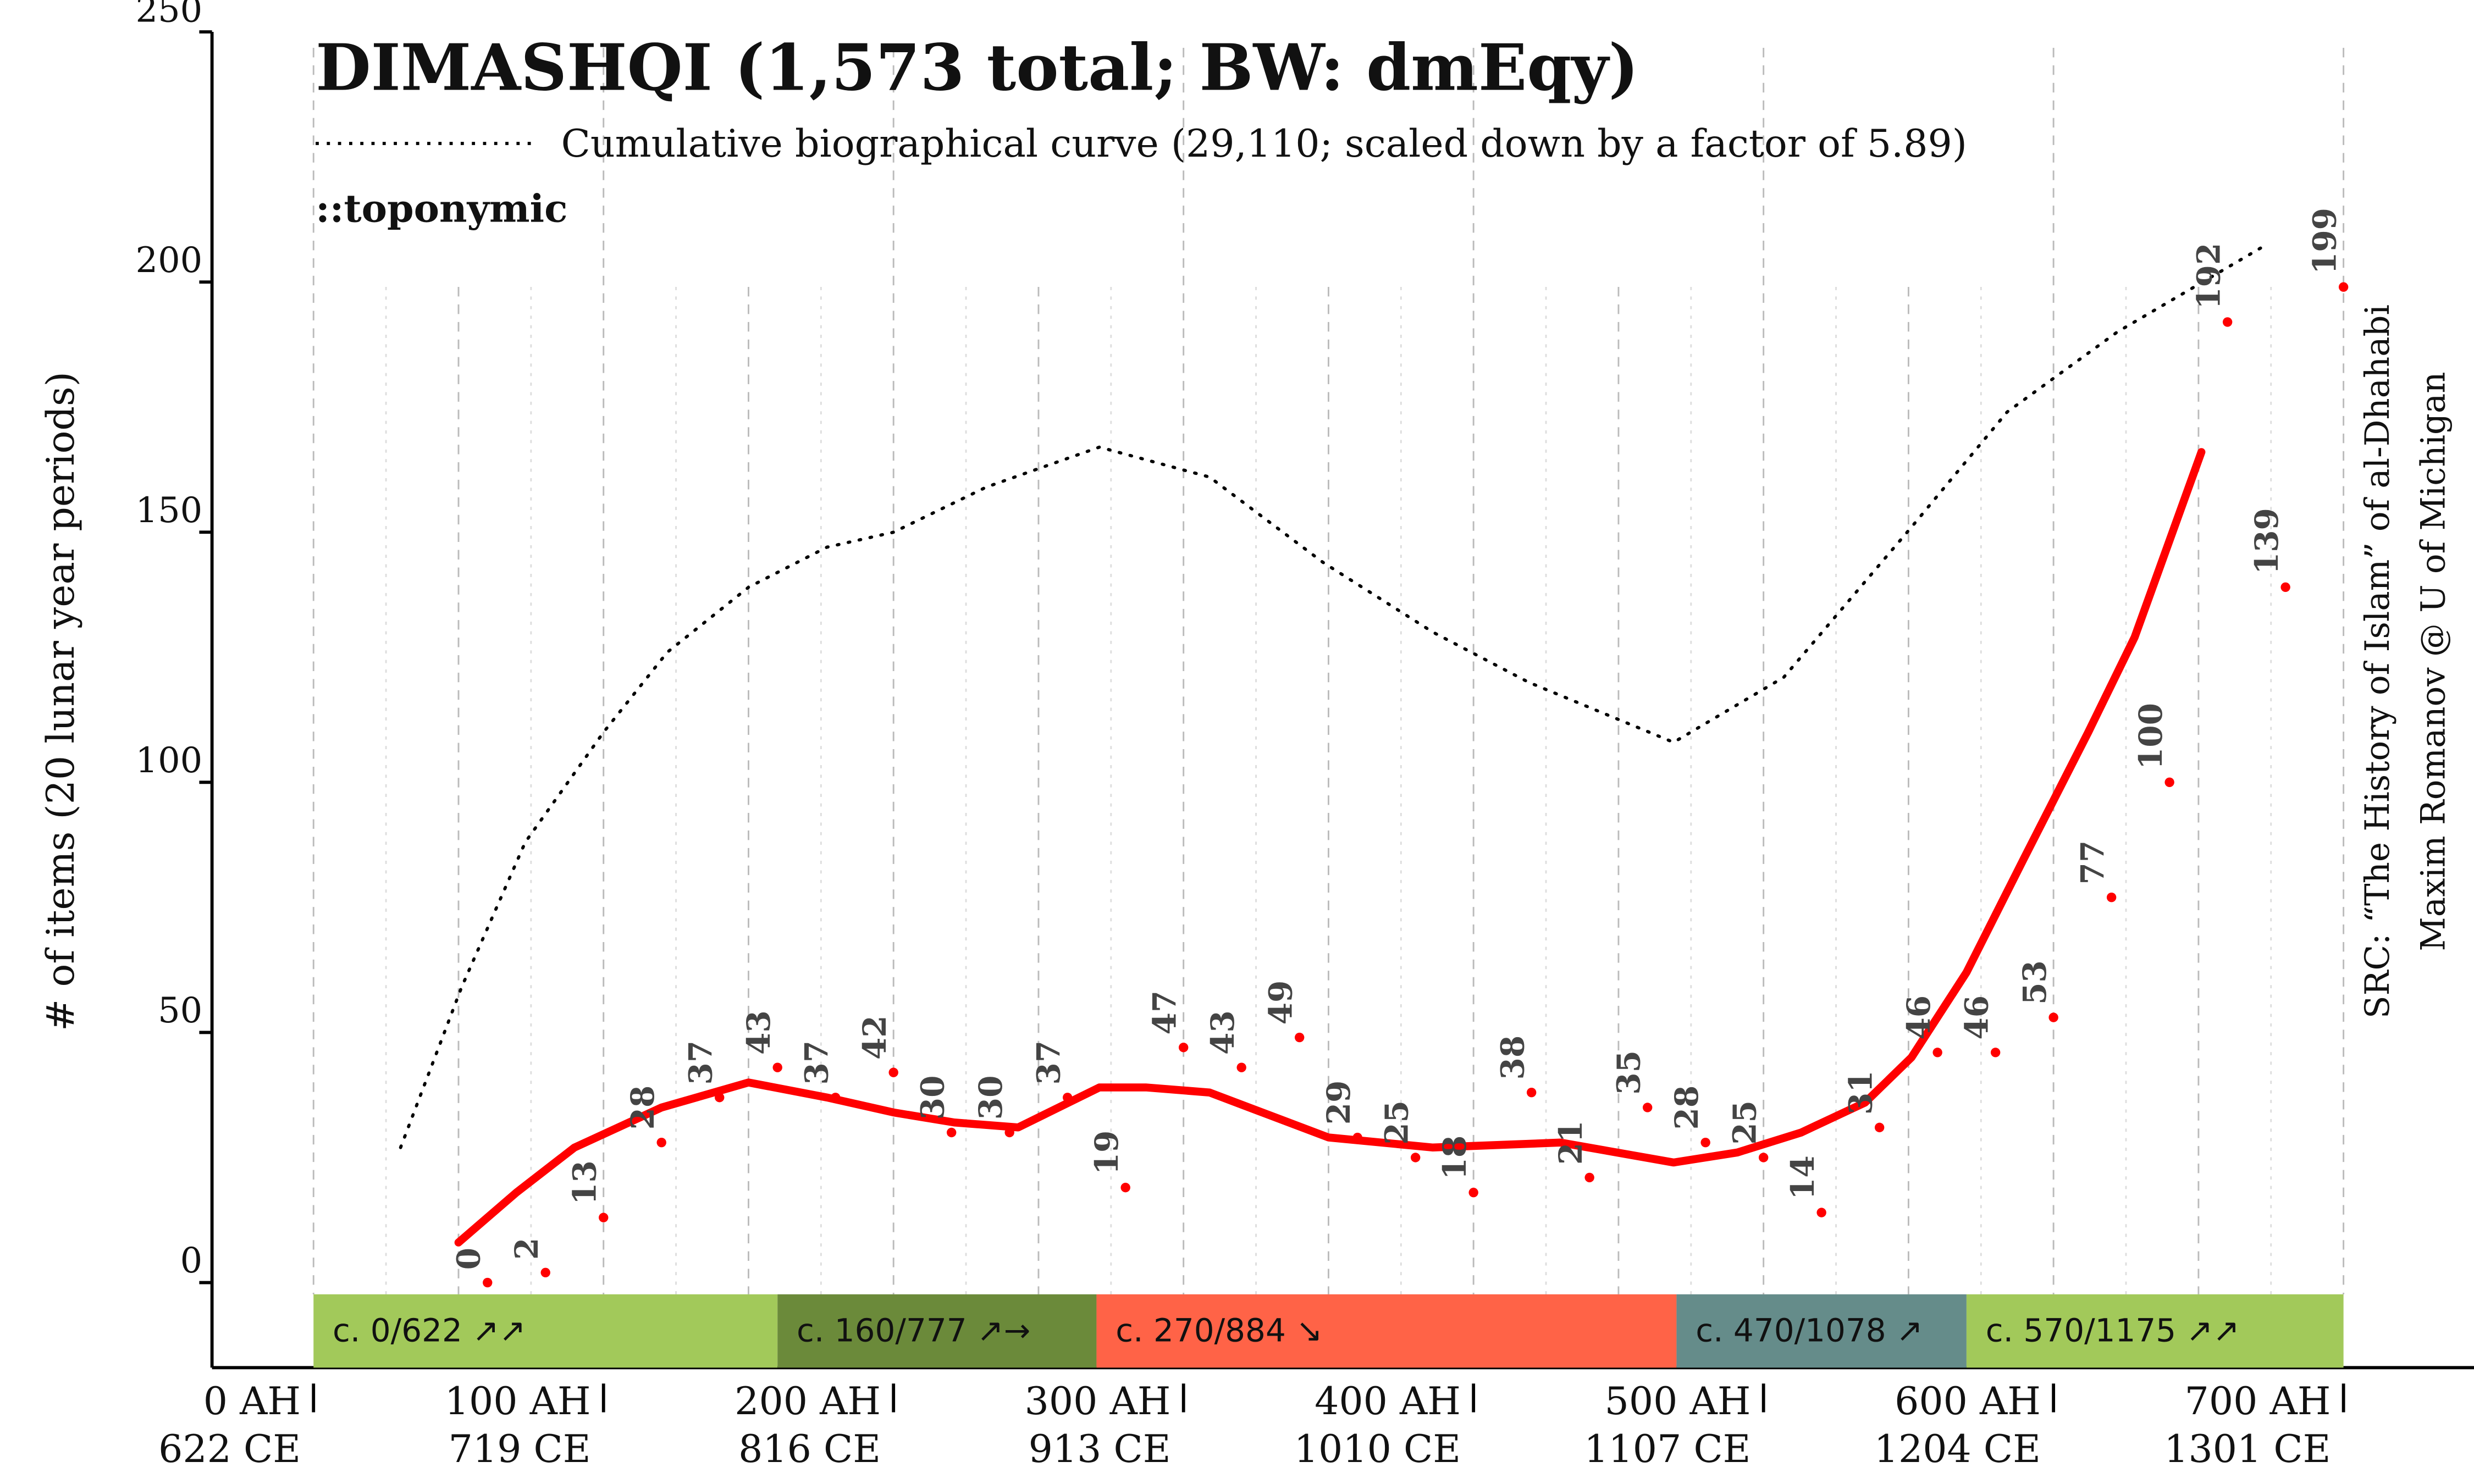 This screenshot has height=1484, width=2474. What do you see at coordinates (469, 1259) in the screenshot?
I see `data-label: 0` at bounding box center [469, 1259].